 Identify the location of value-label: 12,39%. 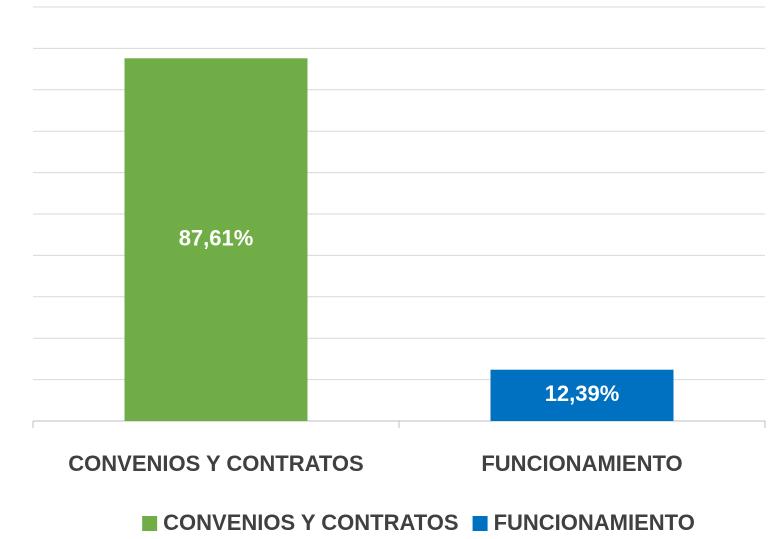
(582, 393).